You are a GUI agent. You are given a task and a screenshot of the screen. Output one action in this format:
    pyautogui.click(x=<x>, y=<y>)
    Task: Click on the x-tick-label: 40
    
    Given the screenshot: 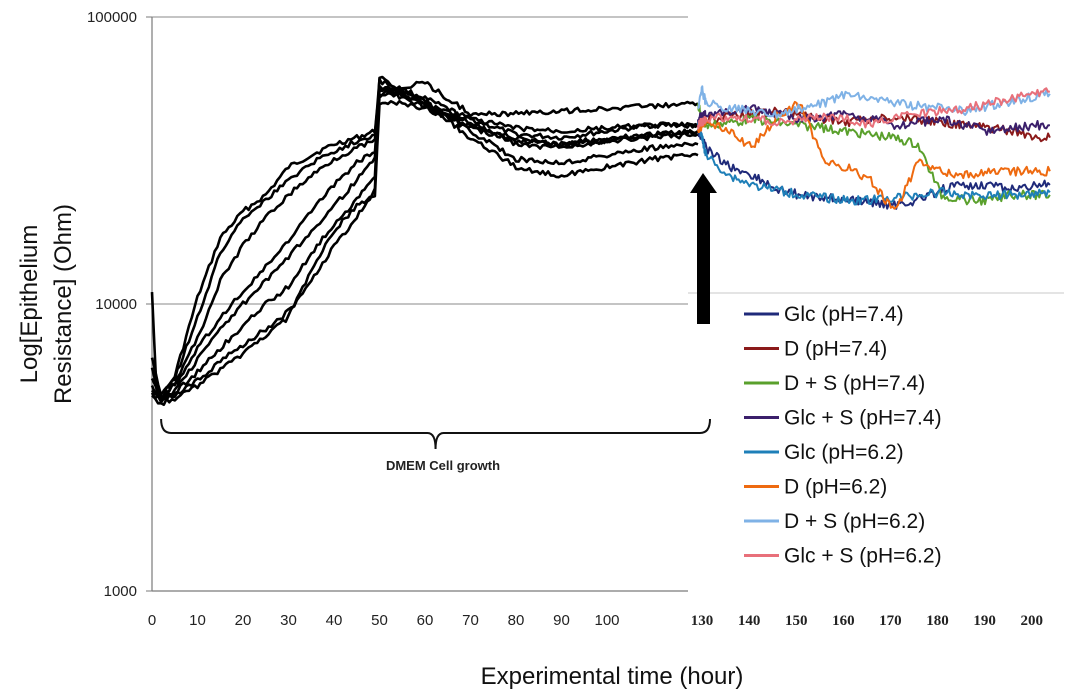 What is the action you would take?
    pyautogui.click(x=334, y=620)
    